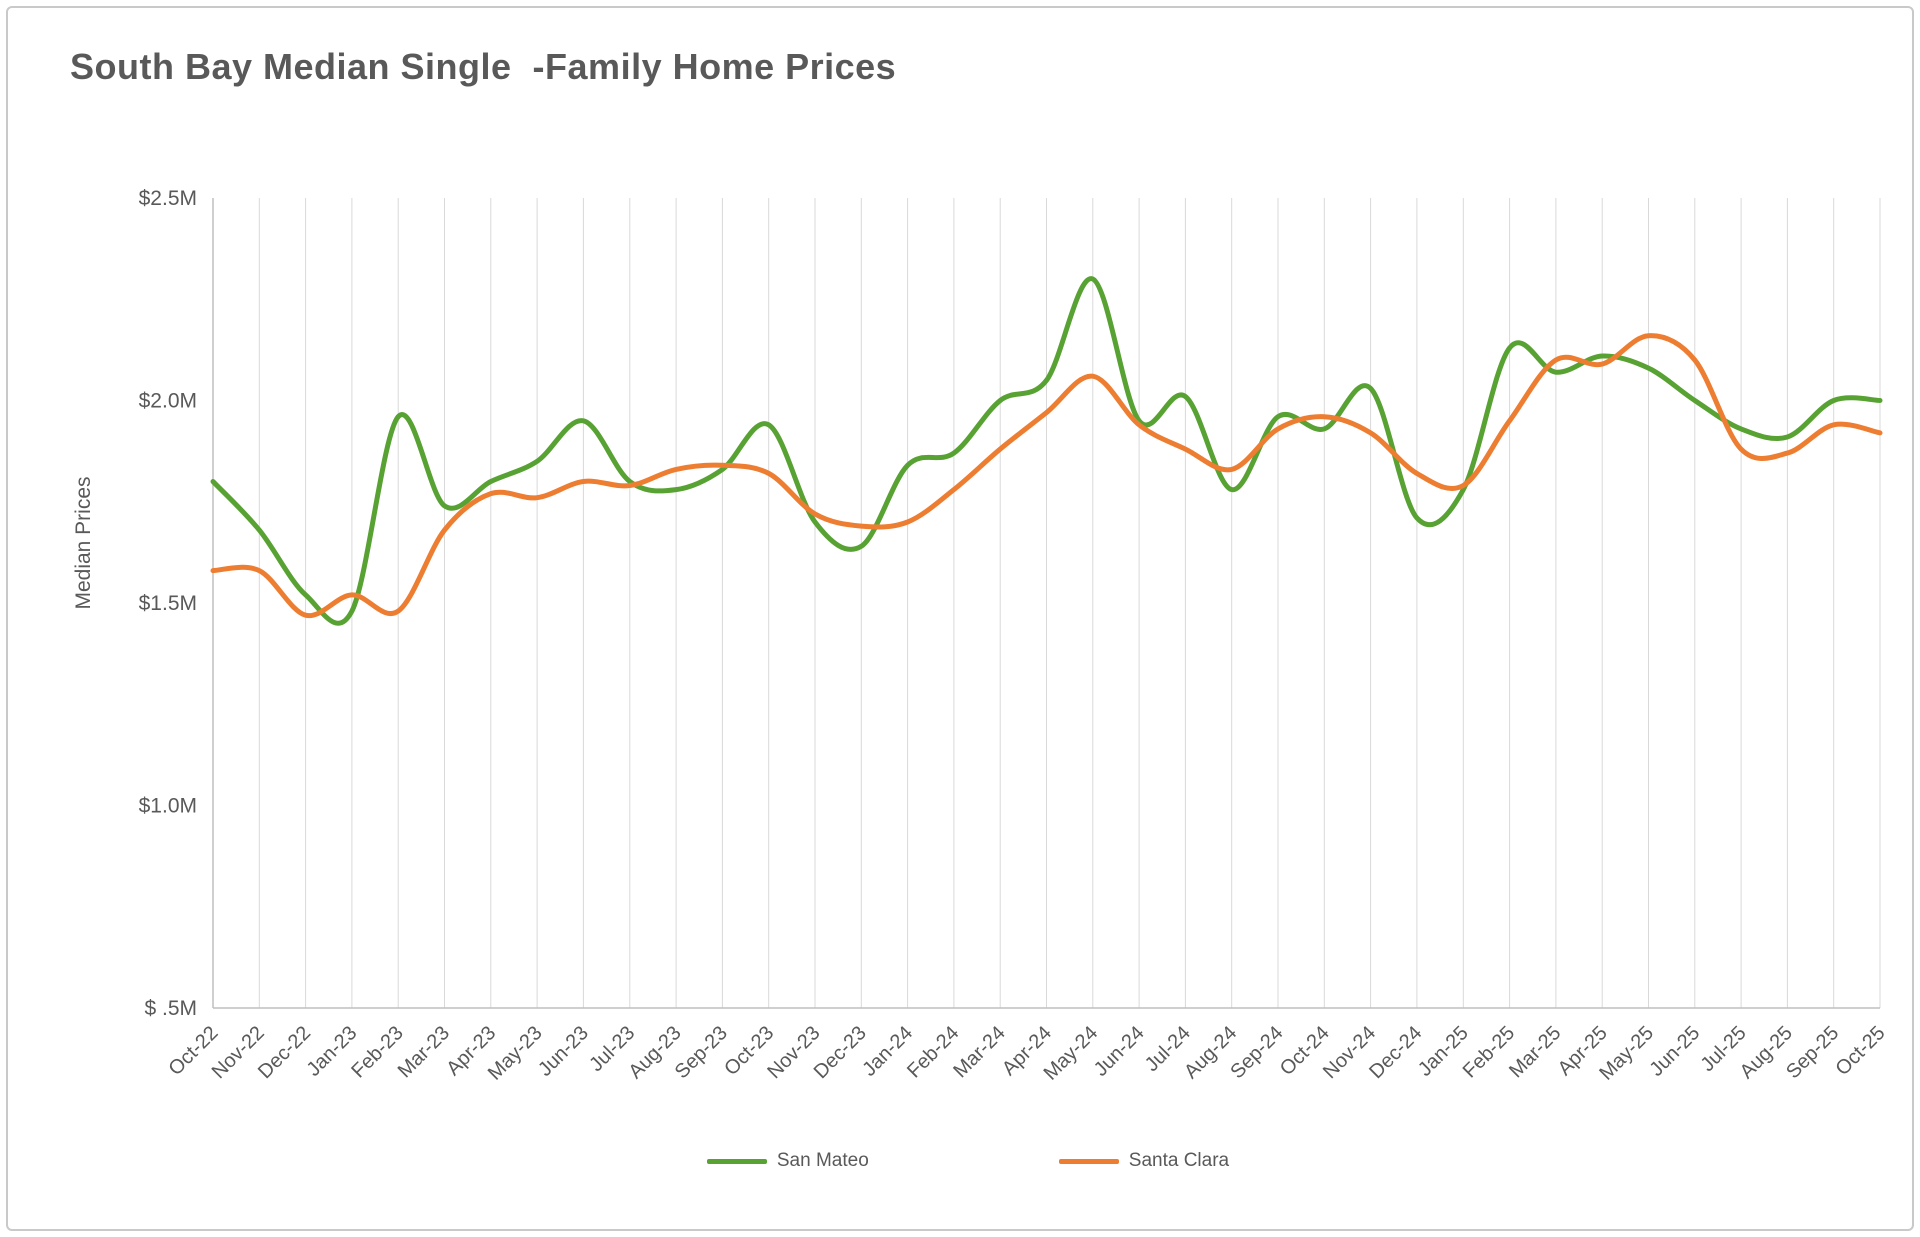  What do you see at coordinates (840, 1052) in the screenshot?
I see `x-tick-label: Dec-23` at bounding box center [840, 1052].